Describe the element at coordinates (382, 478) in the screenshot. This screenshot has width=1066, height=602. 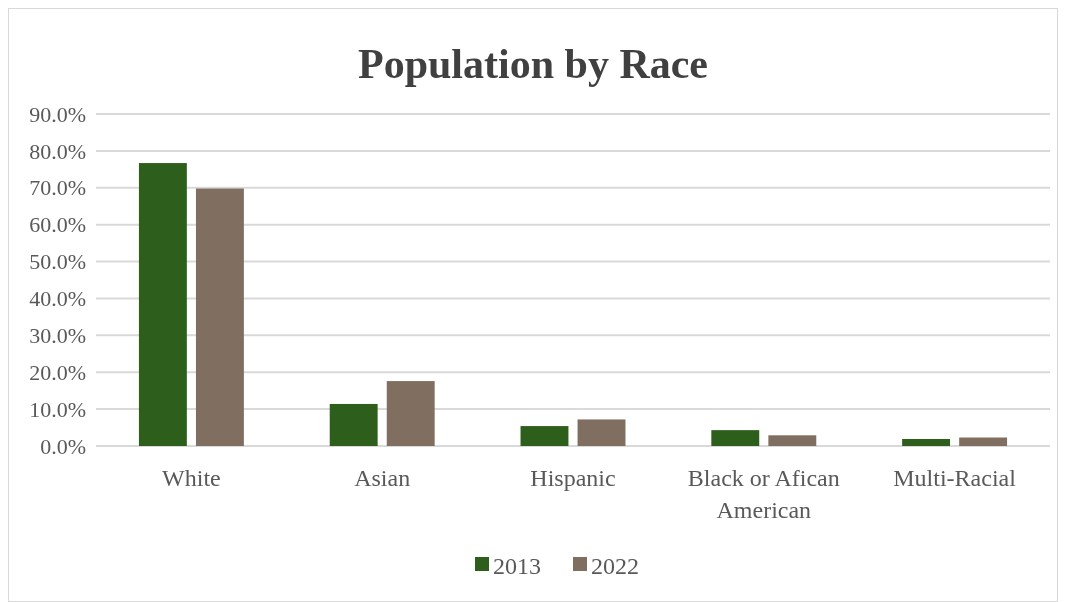
I see `x-tick-label: Asian` at that location.